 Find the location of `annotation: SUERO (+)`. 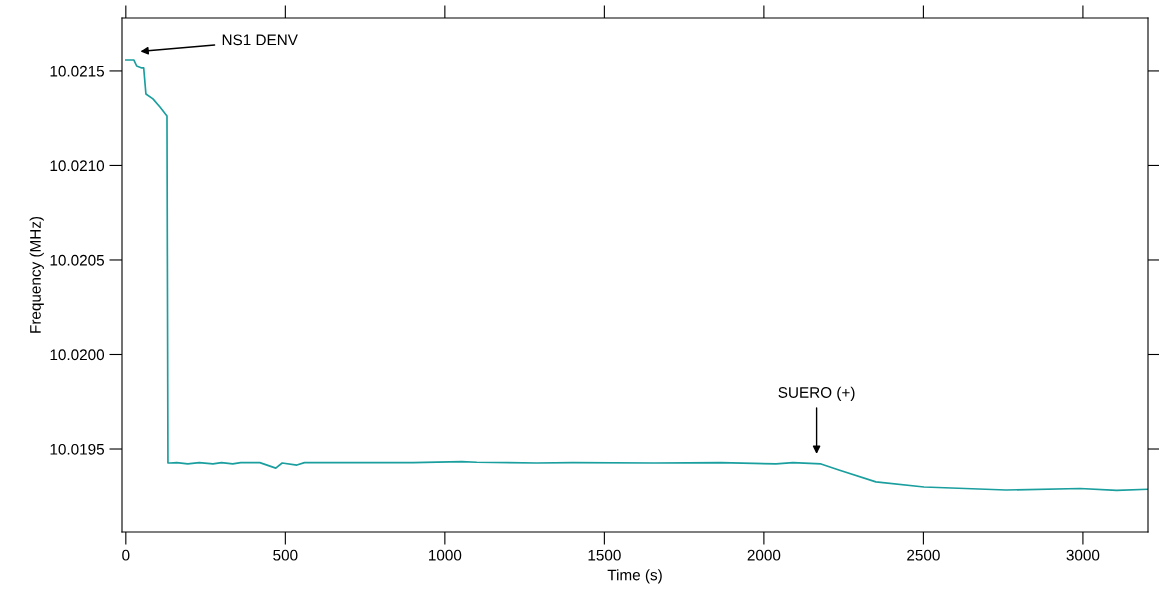

annotation: SUERO (+) is located at coordinates (816, 393).